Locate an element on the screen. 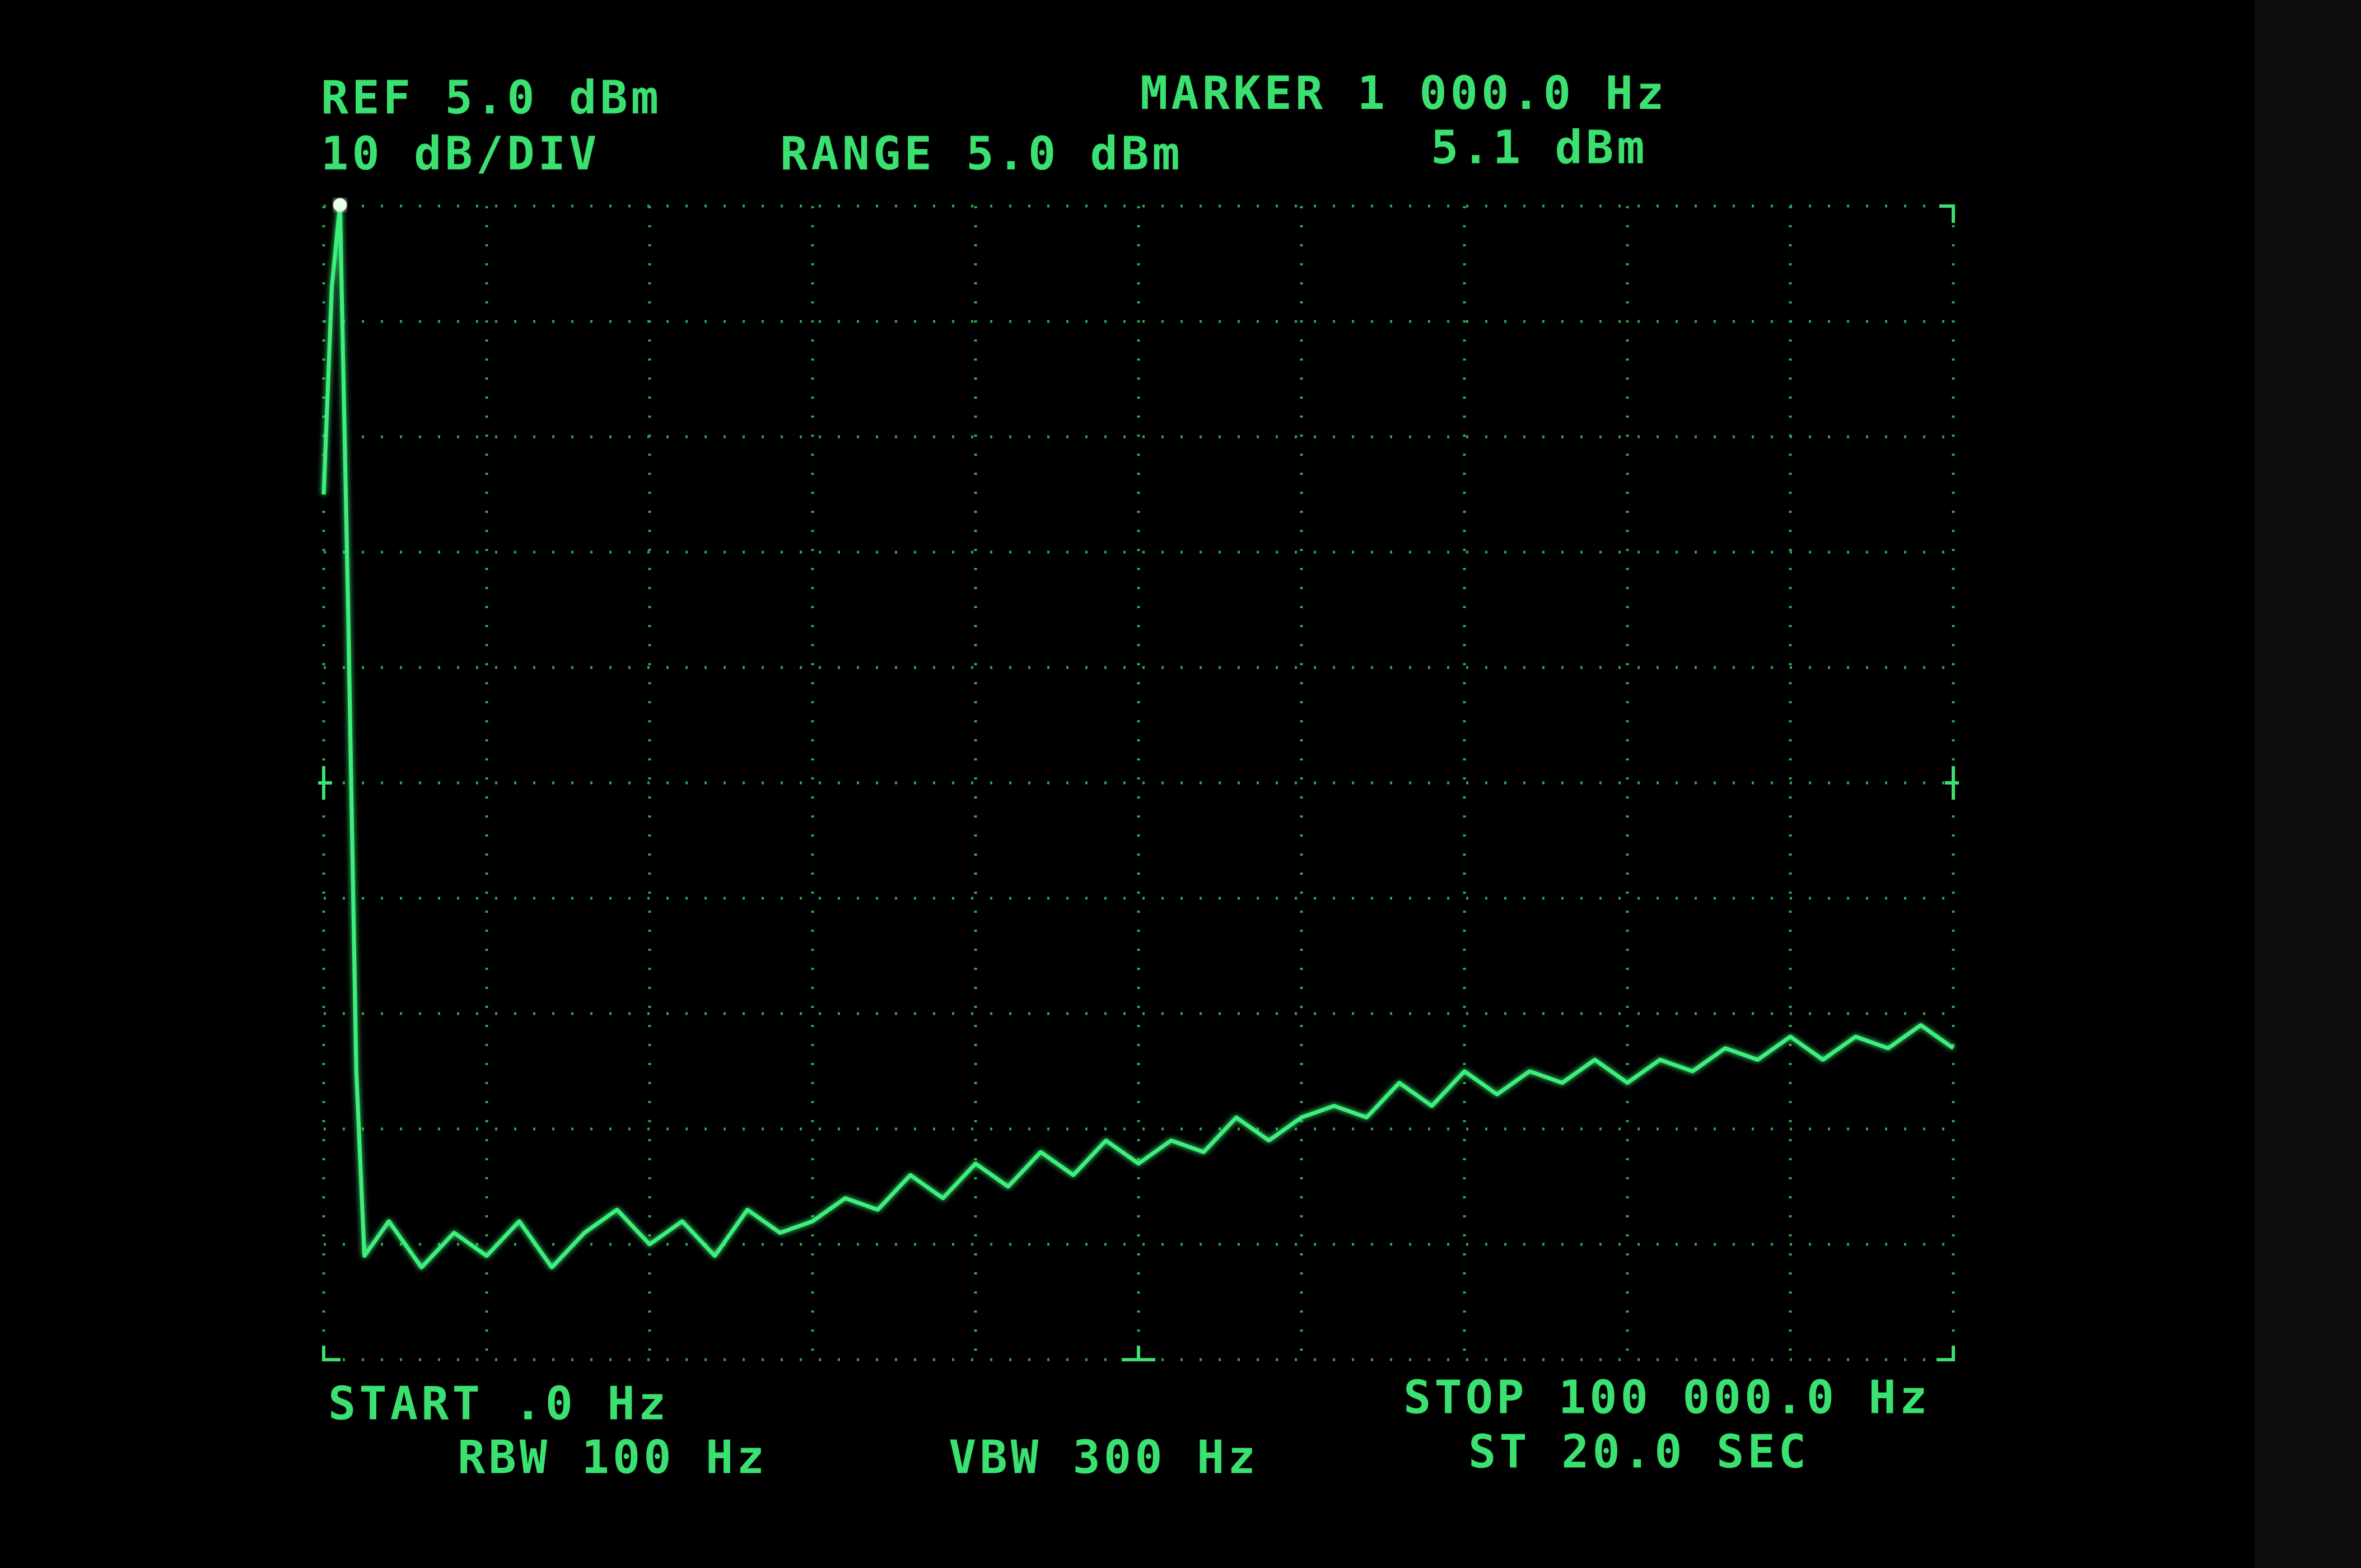 The width and height of the screenshot is (2361, 1568). sweep-time: ST 20.0 SEC is located at coordinates (1639, 1452).